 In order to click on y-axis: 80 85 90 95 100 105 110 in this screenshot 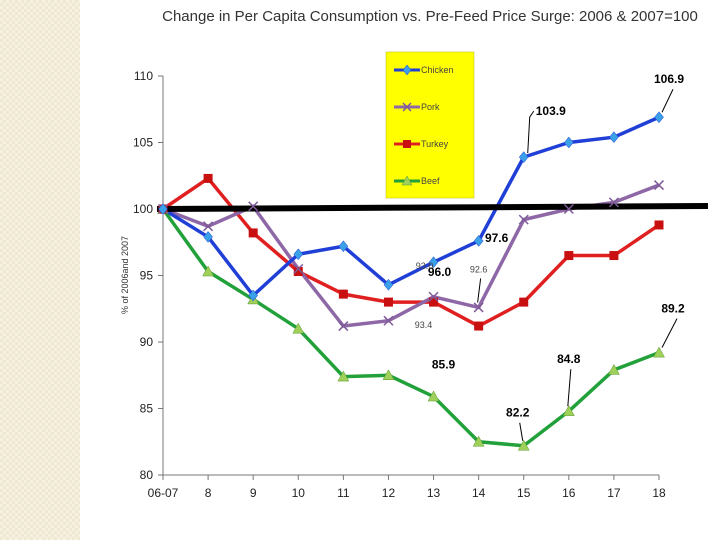, I will do `click(148, 275)`.